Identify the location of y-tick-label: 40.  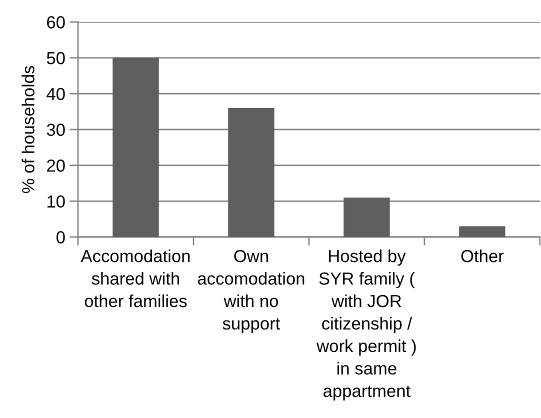
(55, 94).